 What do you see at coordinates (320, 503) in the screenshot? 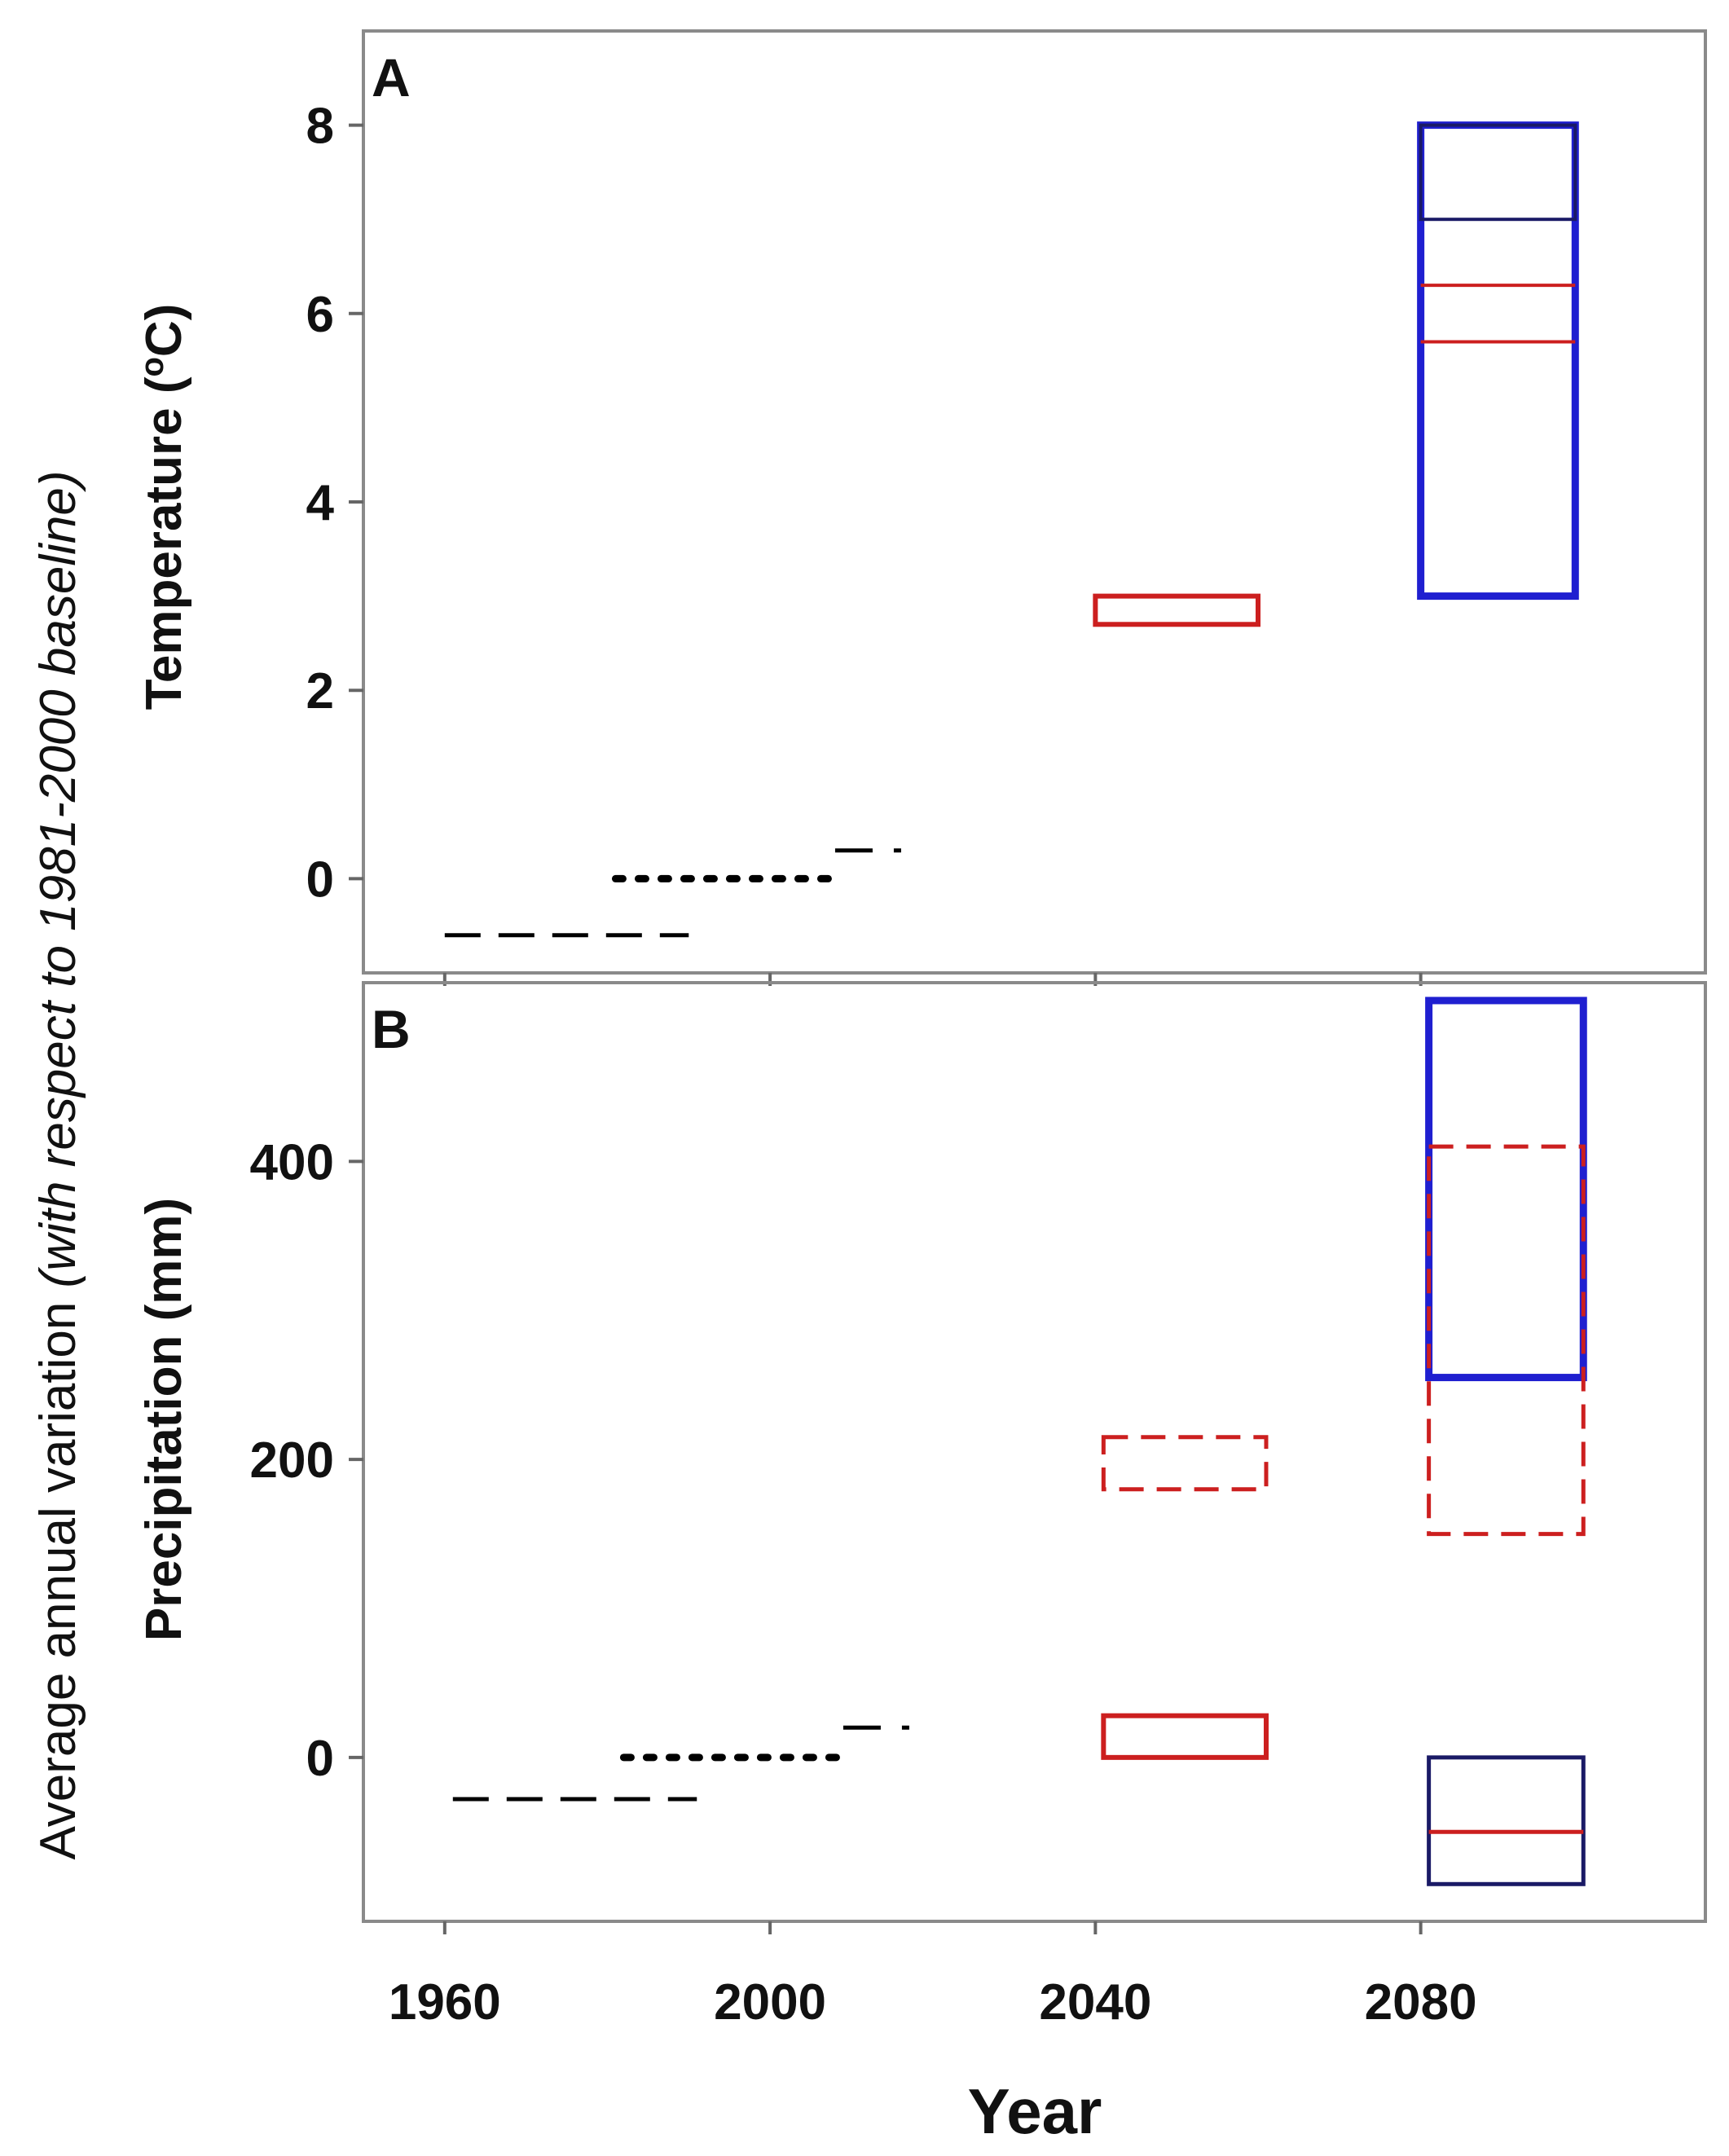
I see `panel-a-y-tick-label: 4` at bounding box center [320, 503].